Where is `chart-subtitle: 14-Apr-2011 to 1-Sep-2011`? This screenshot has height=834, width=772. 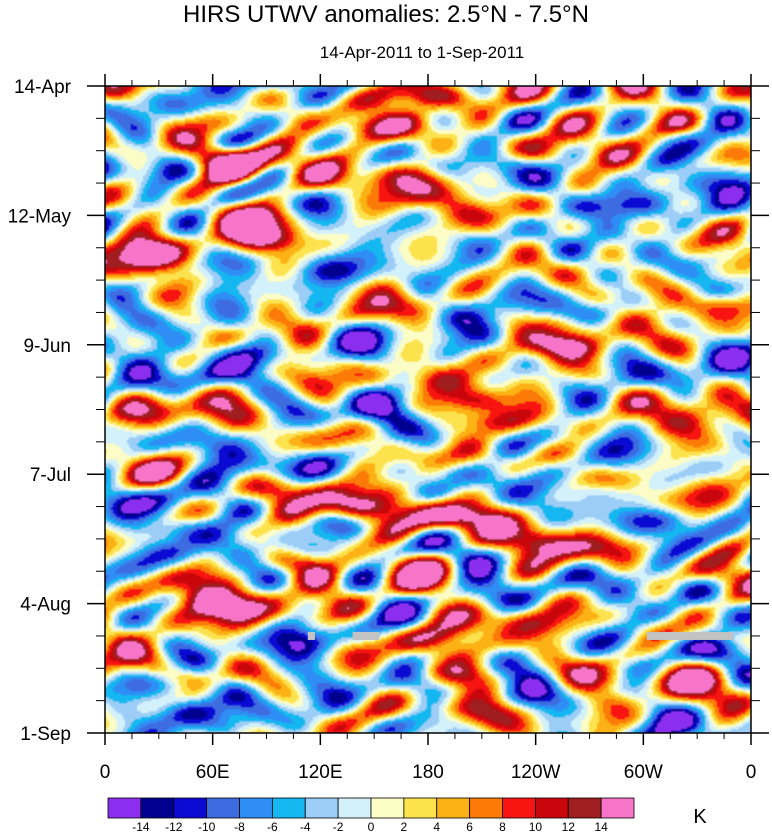
chart-subtitle: 14-Apr-2011 to 1-Sep-2011 is located at coordinates (422, 52).